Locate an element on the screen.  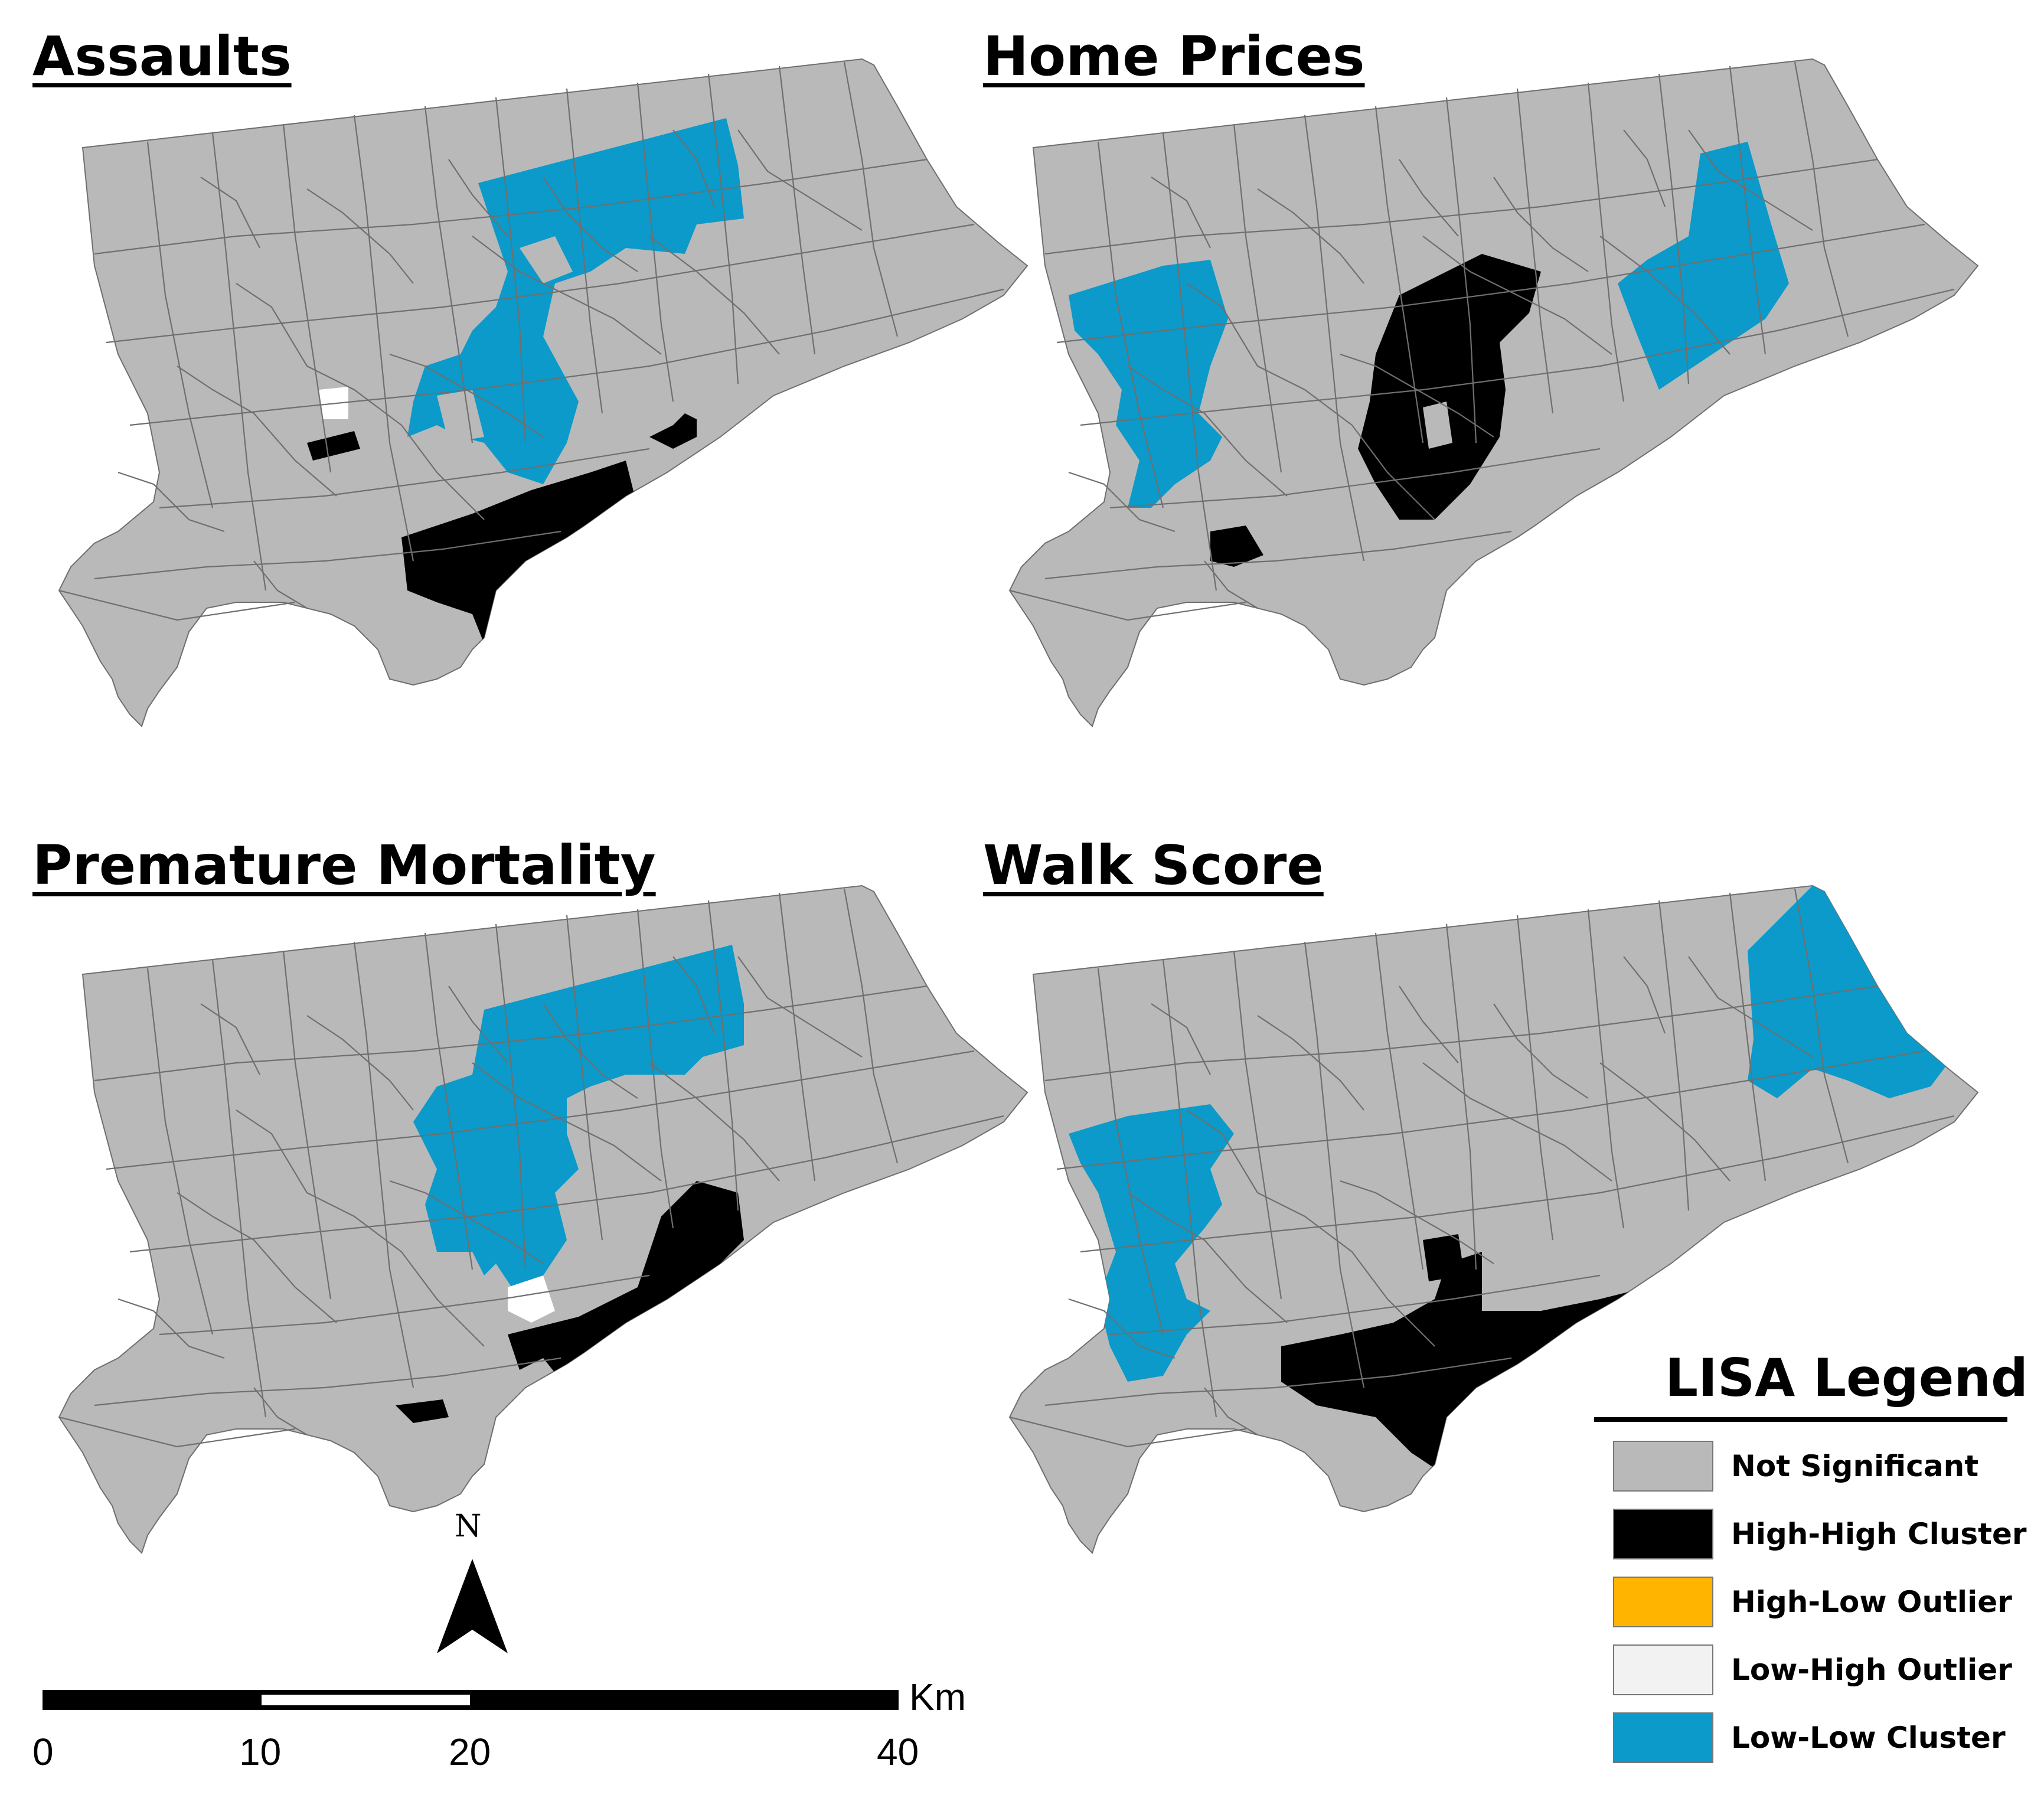
legend-label: High-Low Outlier is located at coordinates (1872, 1602).